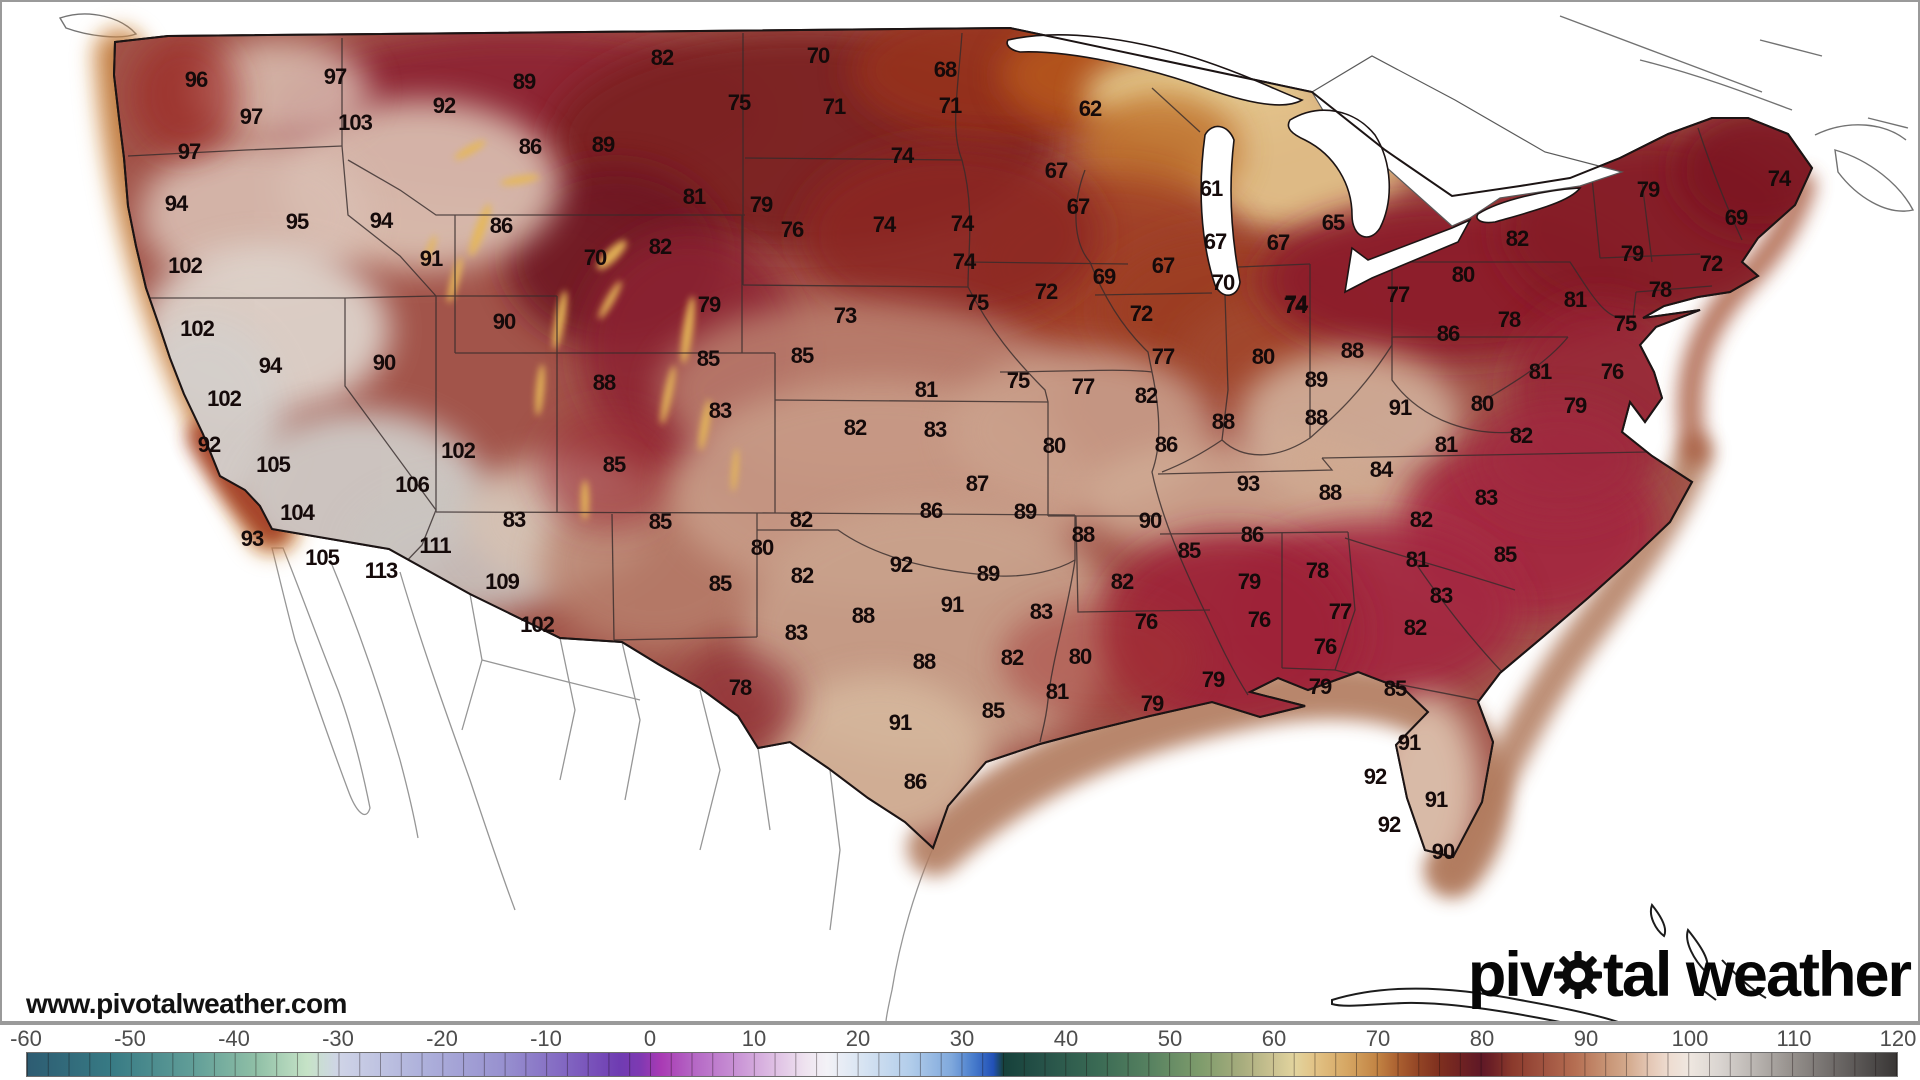 This screenshot has height=1080, width=1920. What do you see at coordinates (1066, 1038) in the screenshot?
I see `colorbar-tick: 40` at bounding box center [1066, 1038].